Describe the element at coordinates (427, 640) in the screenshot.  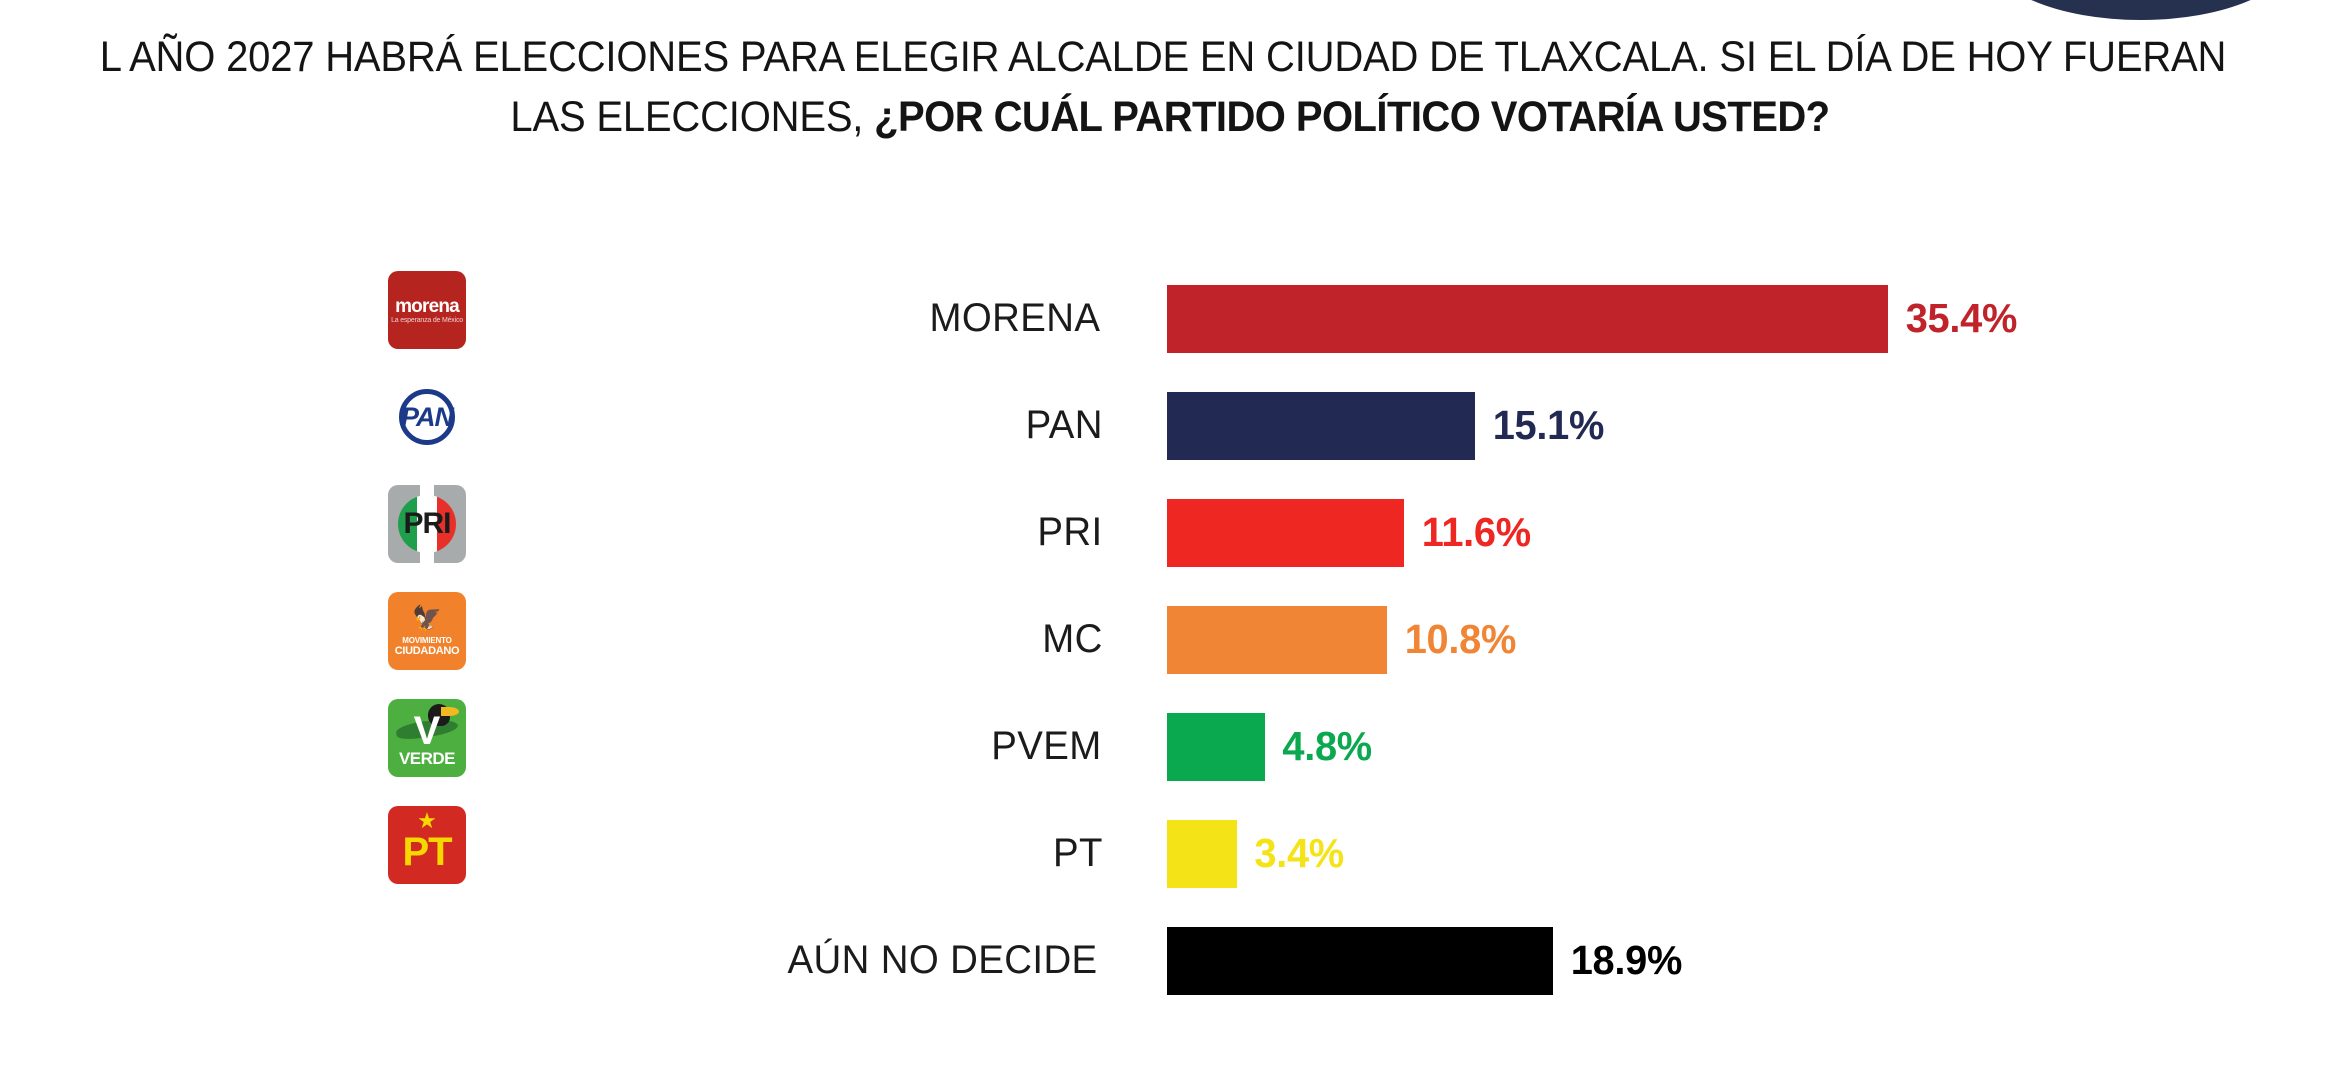
I see `mc-logo-line1: MOVIMIENTO` at that location.